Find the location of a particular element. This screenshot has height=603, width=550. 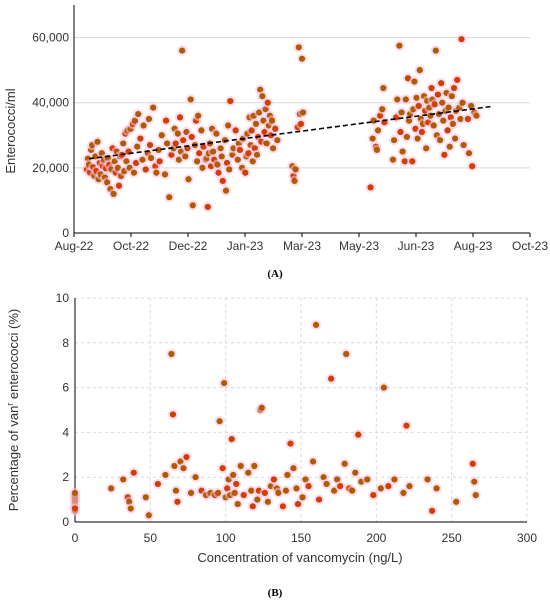

panel-b-y-tick-label: 8 is located at coordinates (65, 343).